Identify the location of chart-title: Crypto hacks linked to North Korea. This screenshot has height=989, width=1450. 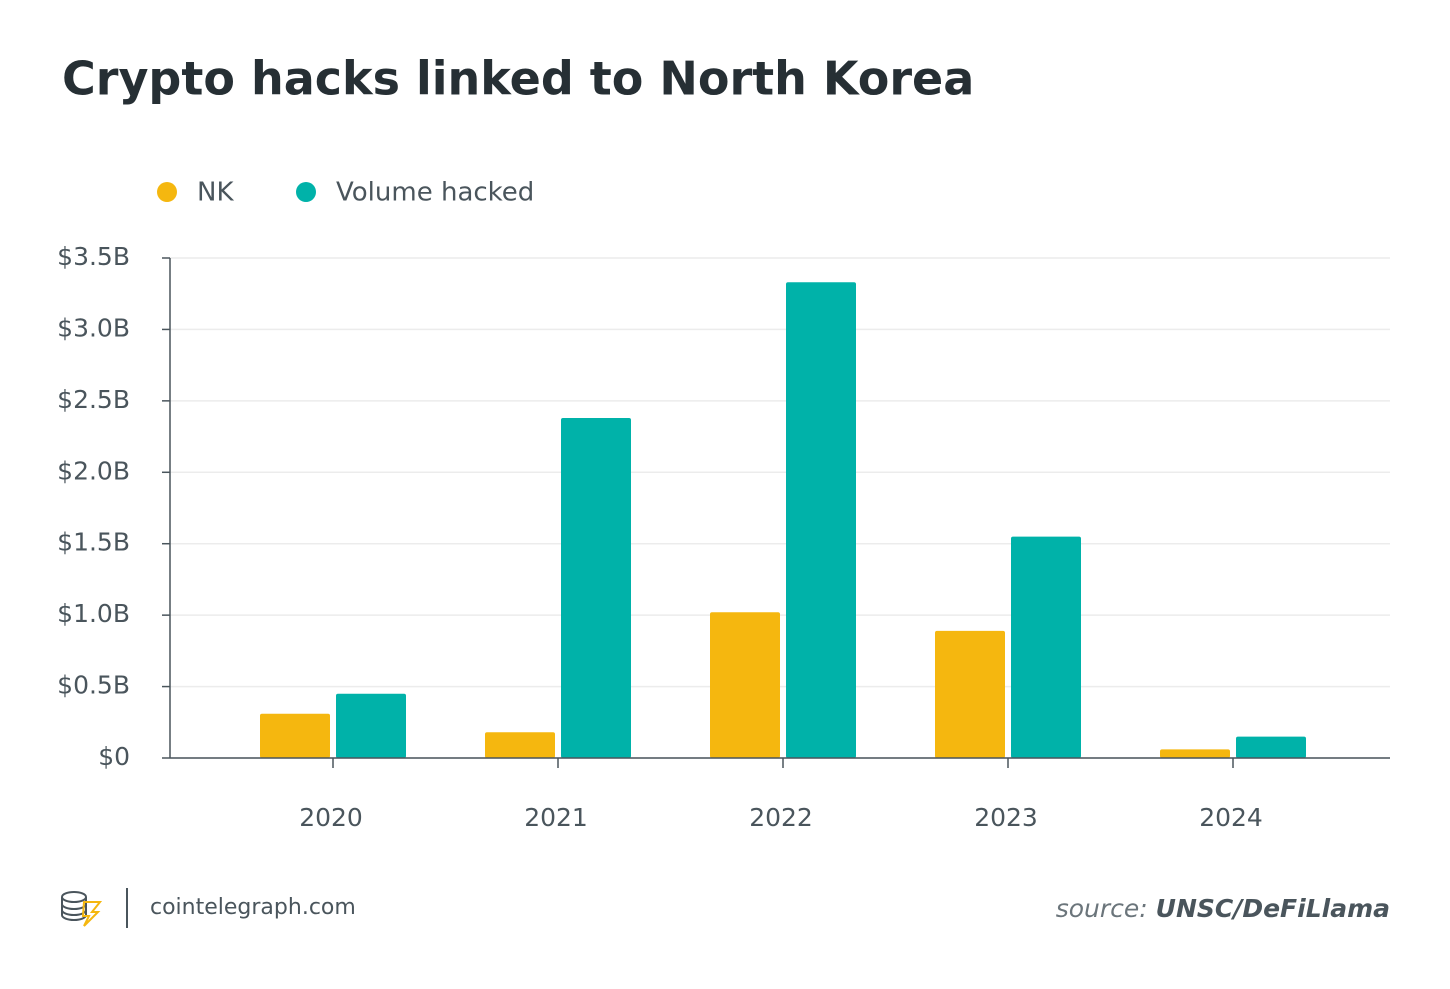
(518, 79).